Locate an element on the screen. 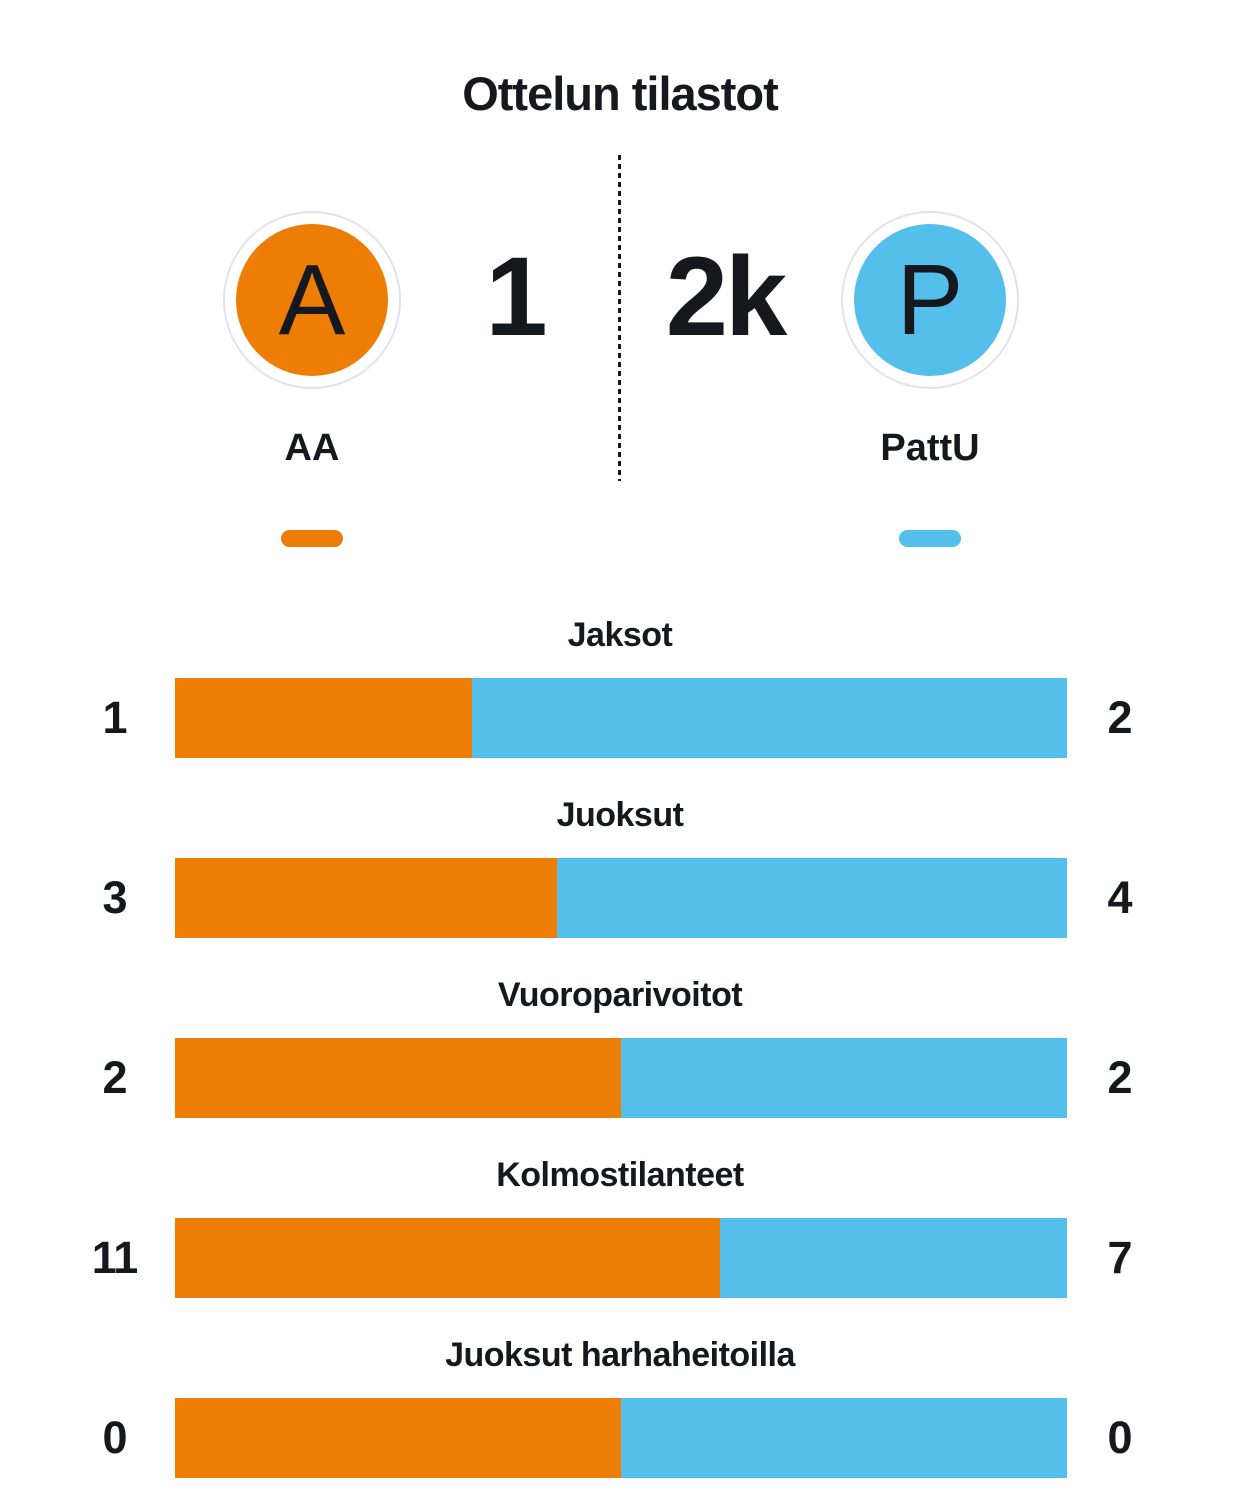  home-team-initial: A is located at coordinates (312, 300).